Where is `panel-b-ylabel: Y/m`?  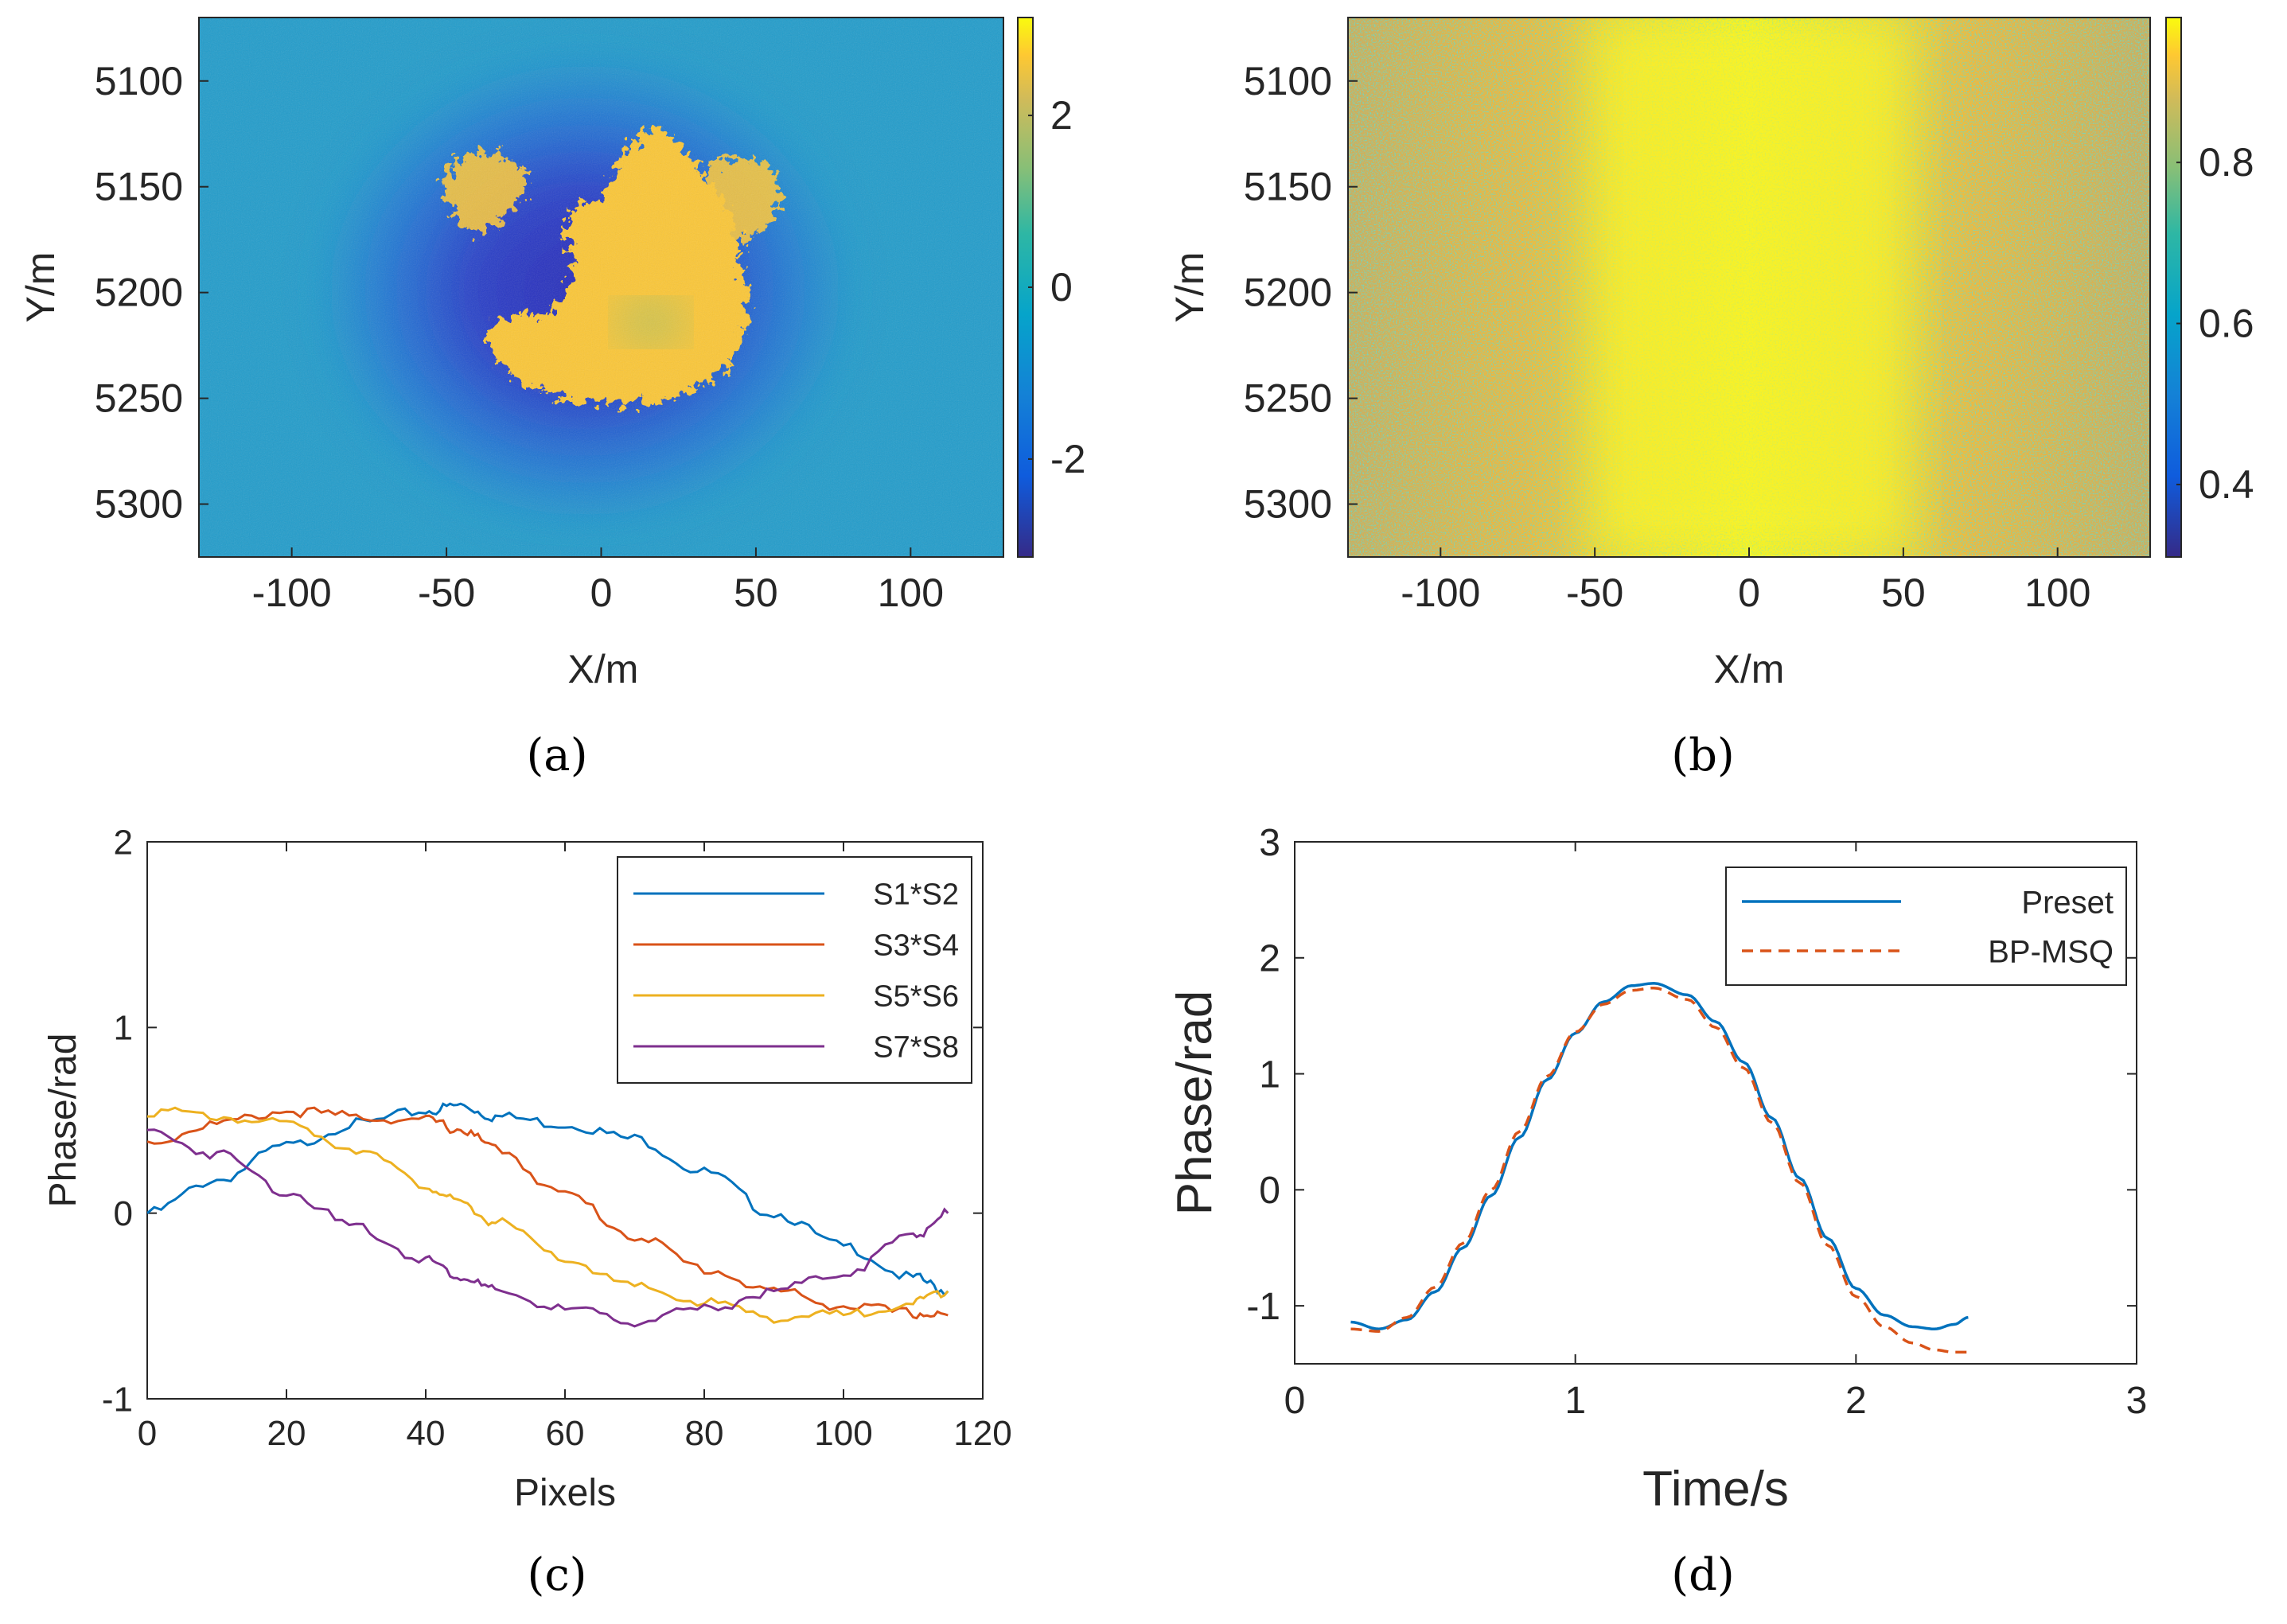
panel-b-ylabel: Y/m is located at coordinates (1189, 287).